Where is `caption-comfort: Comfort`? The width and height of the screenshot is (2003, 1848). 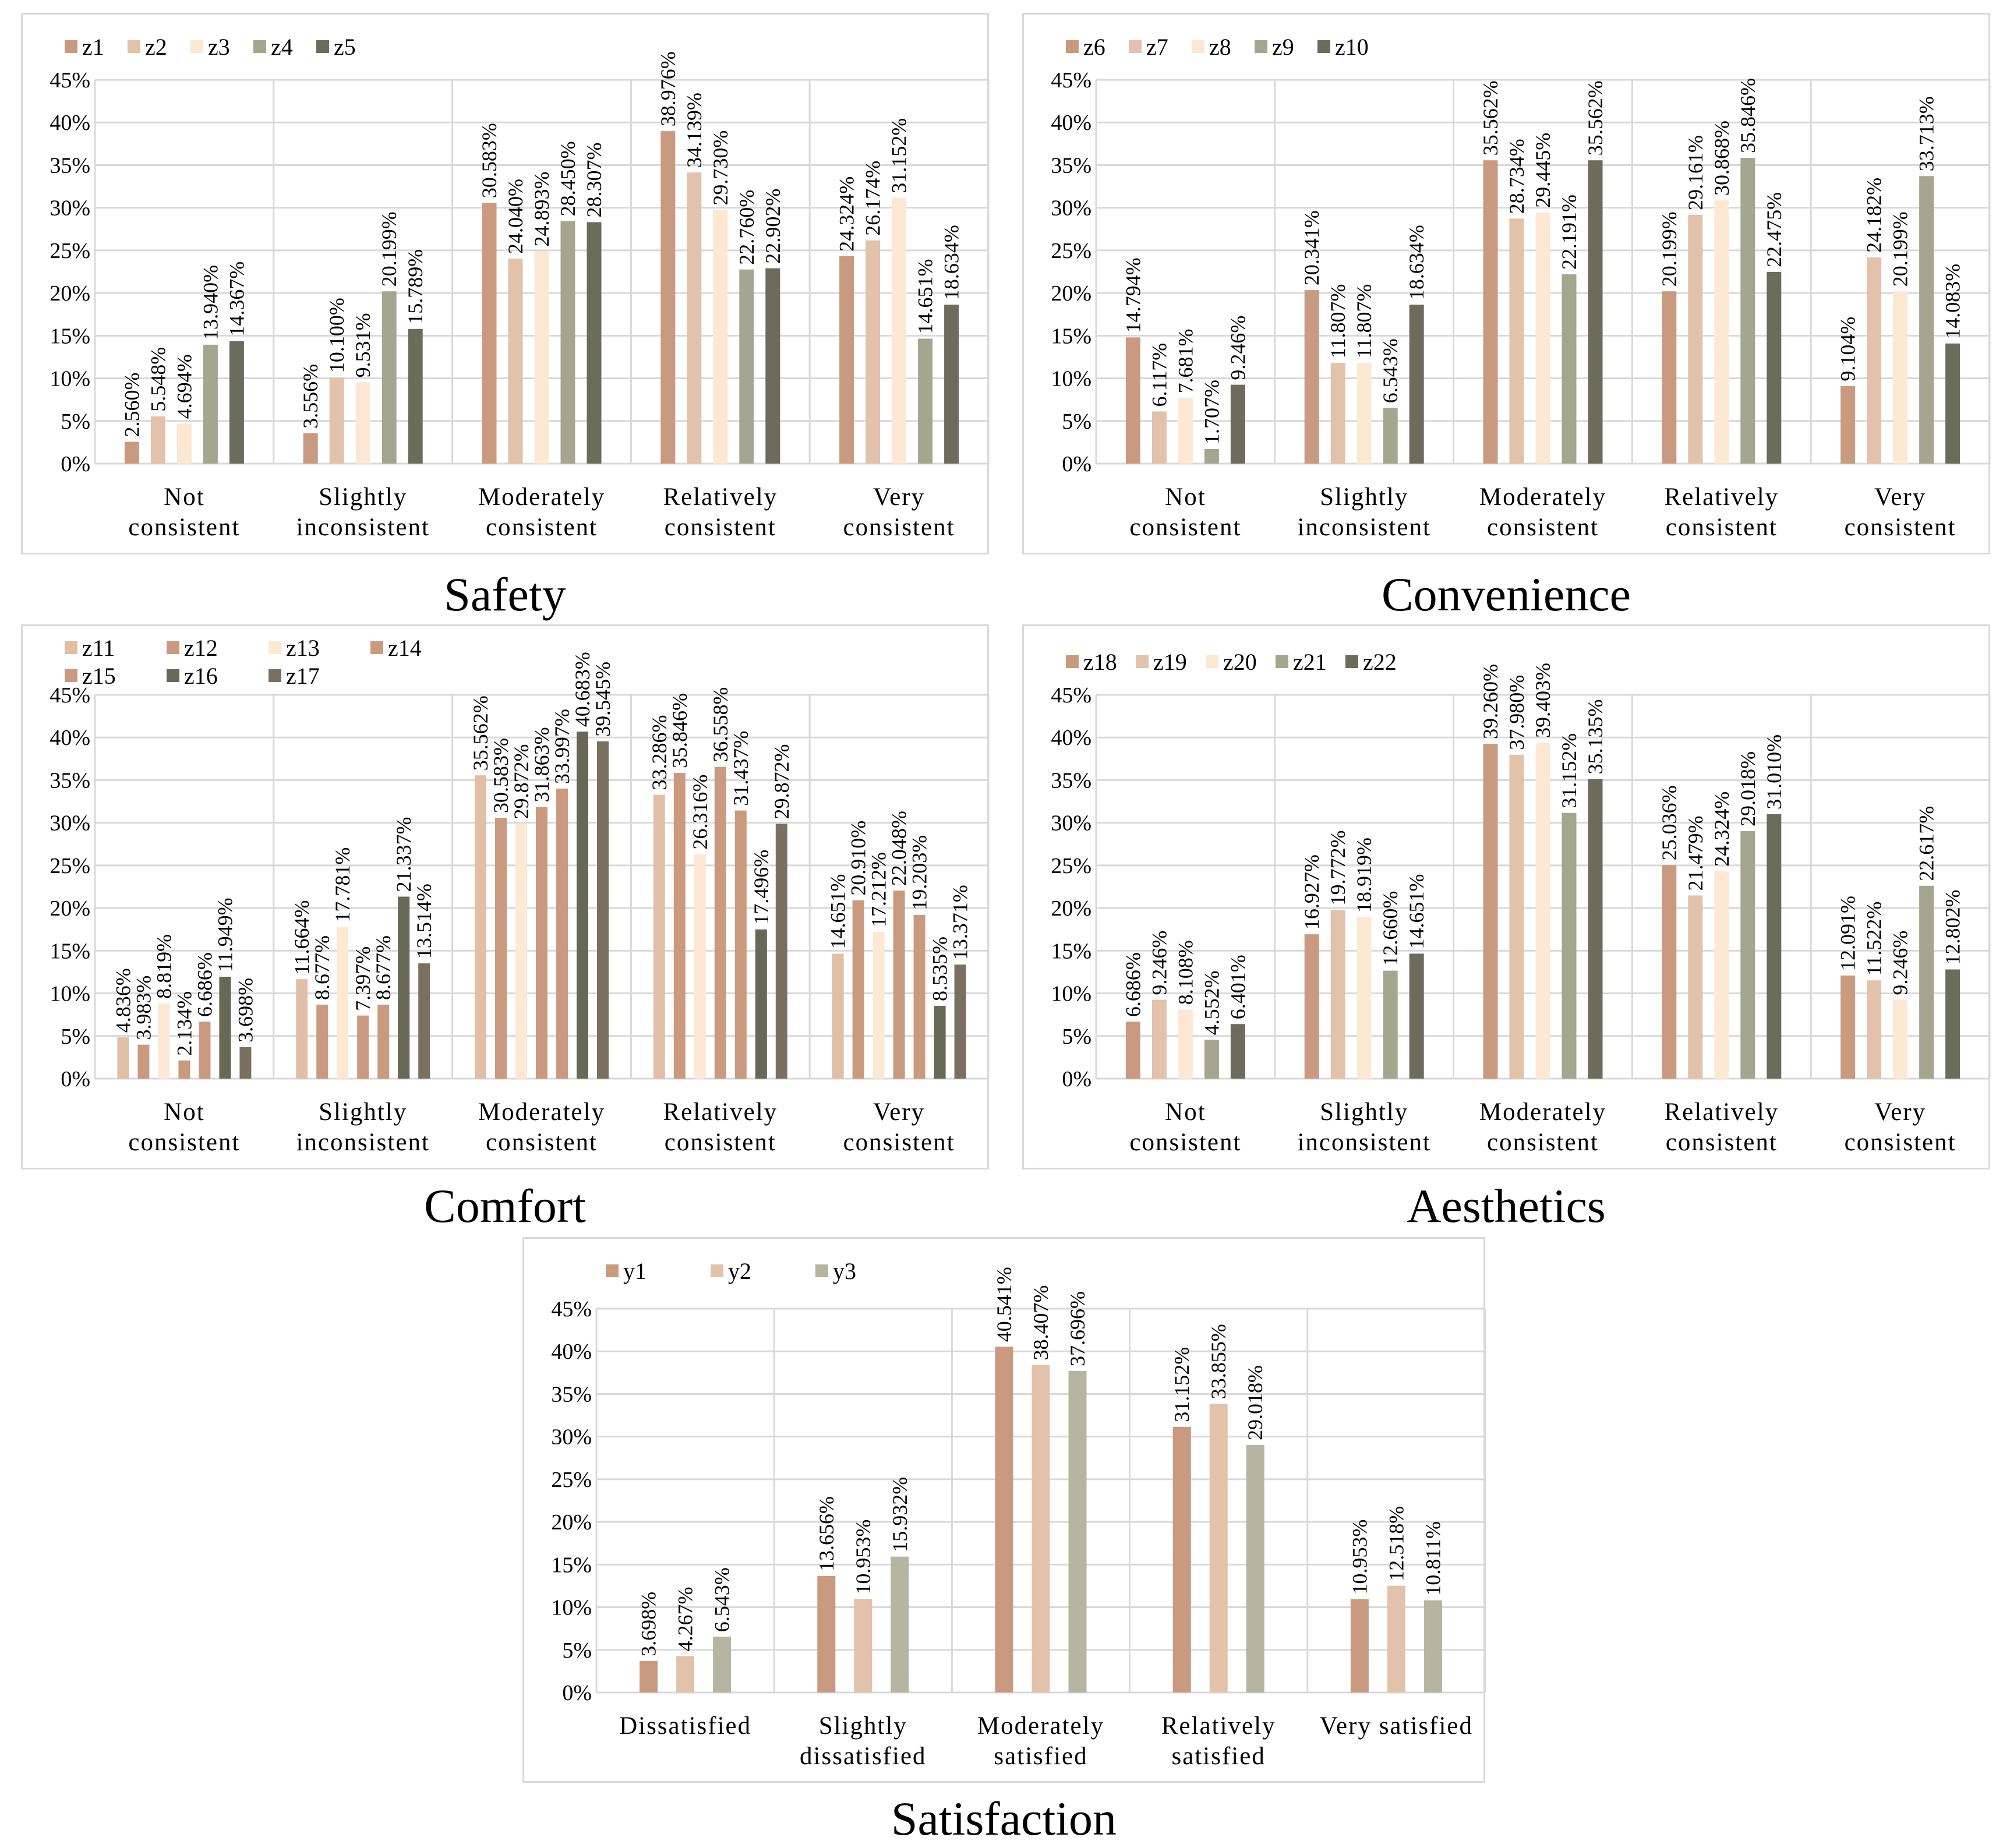 caption-comfort: Comfort is located at coordinates (505, 1205).